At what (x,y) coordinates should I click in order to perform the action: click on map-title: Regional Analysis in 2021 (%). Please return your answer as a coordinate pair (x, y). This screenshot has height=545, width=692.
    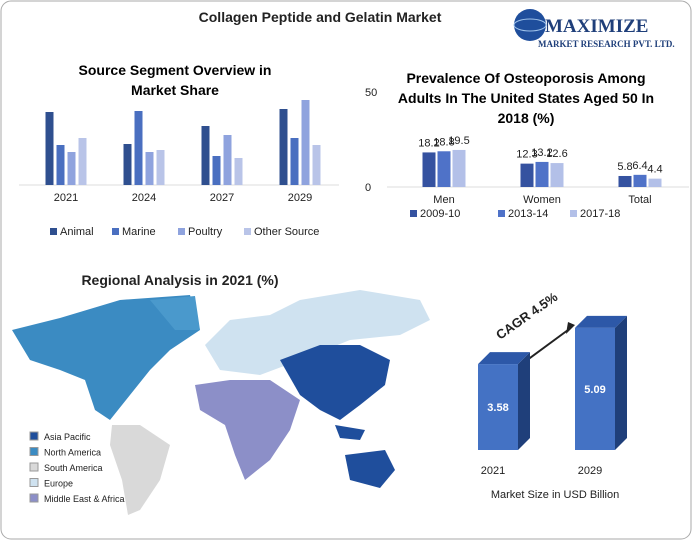
    Looking at the image, I should click on (179, 280).